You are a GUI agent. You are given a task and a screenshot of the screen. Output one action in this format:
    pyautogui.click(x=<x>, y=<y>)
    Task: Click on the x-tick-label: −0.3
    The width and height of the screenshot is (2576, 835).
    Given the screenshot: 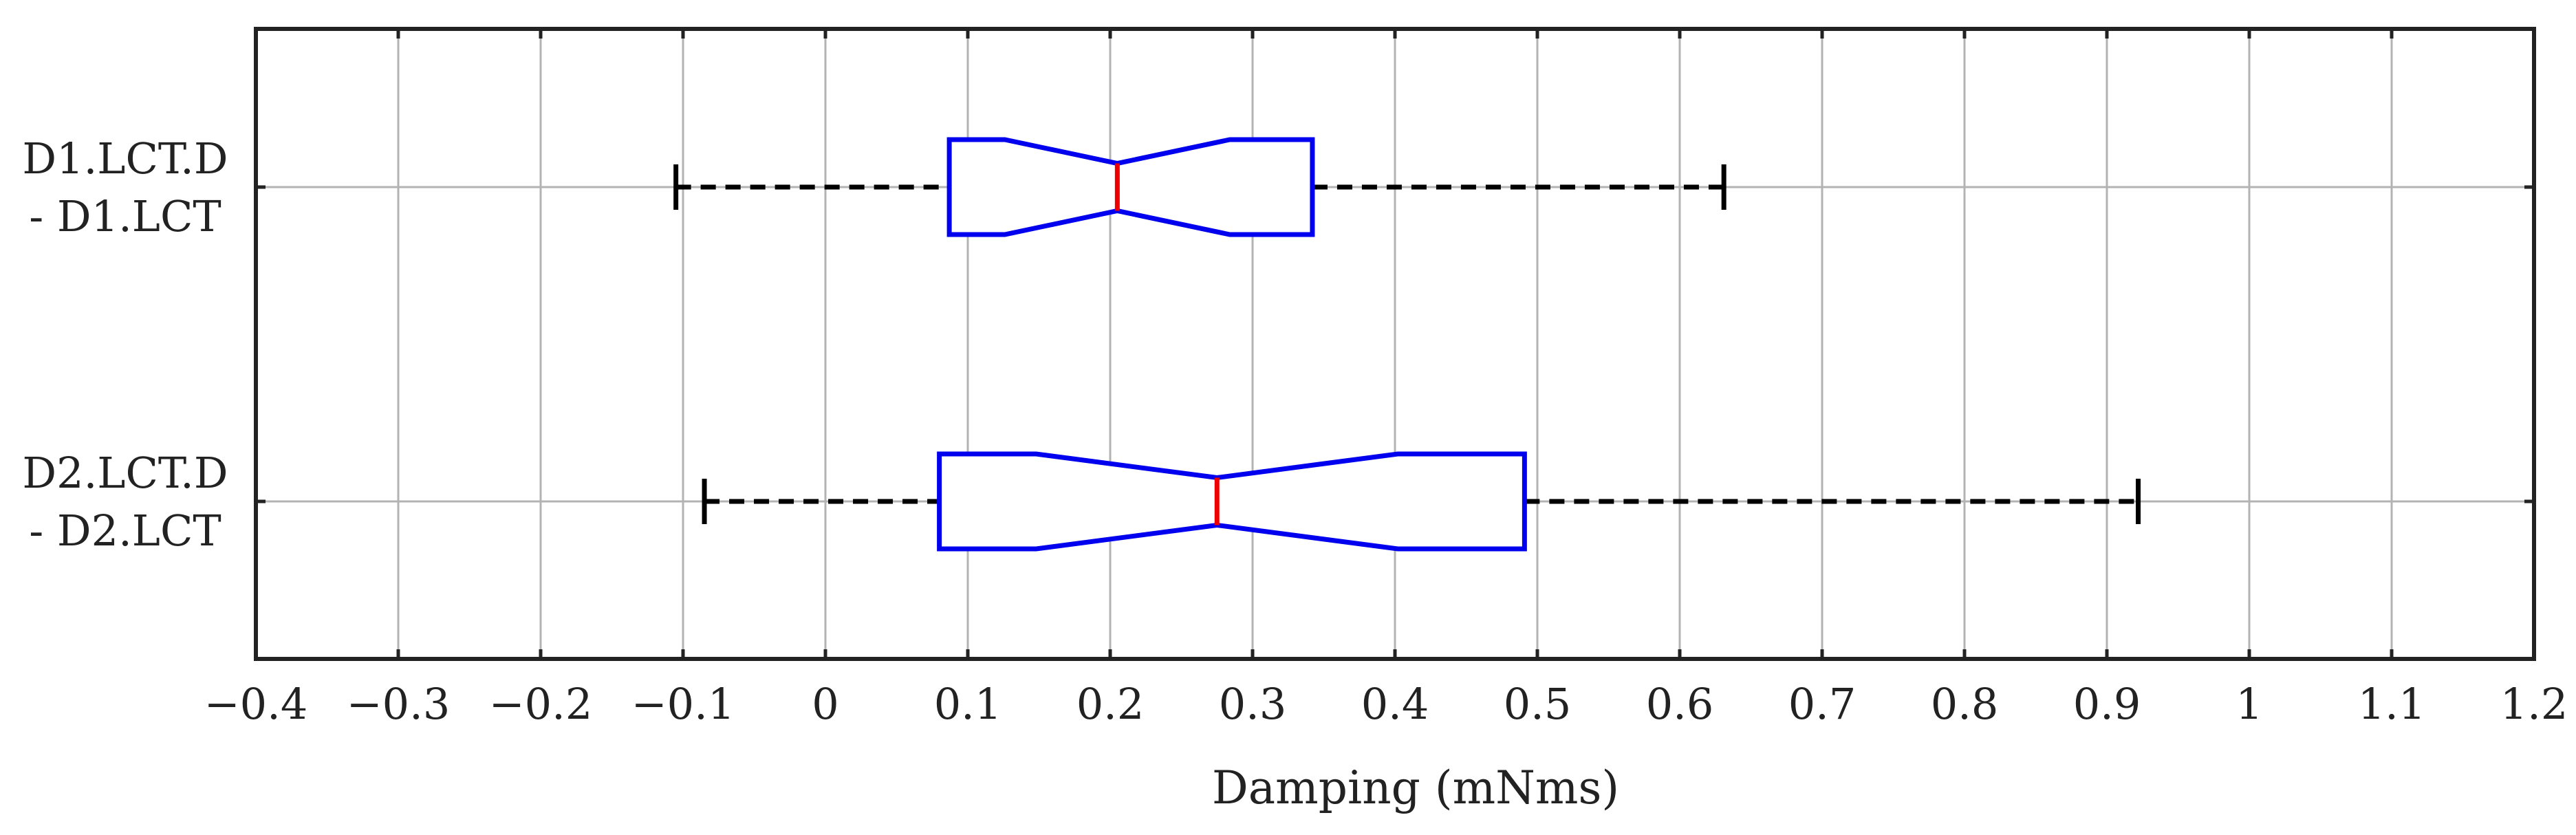 What is the action you would take?
    pyautogui.click(x=399, y=704)
    